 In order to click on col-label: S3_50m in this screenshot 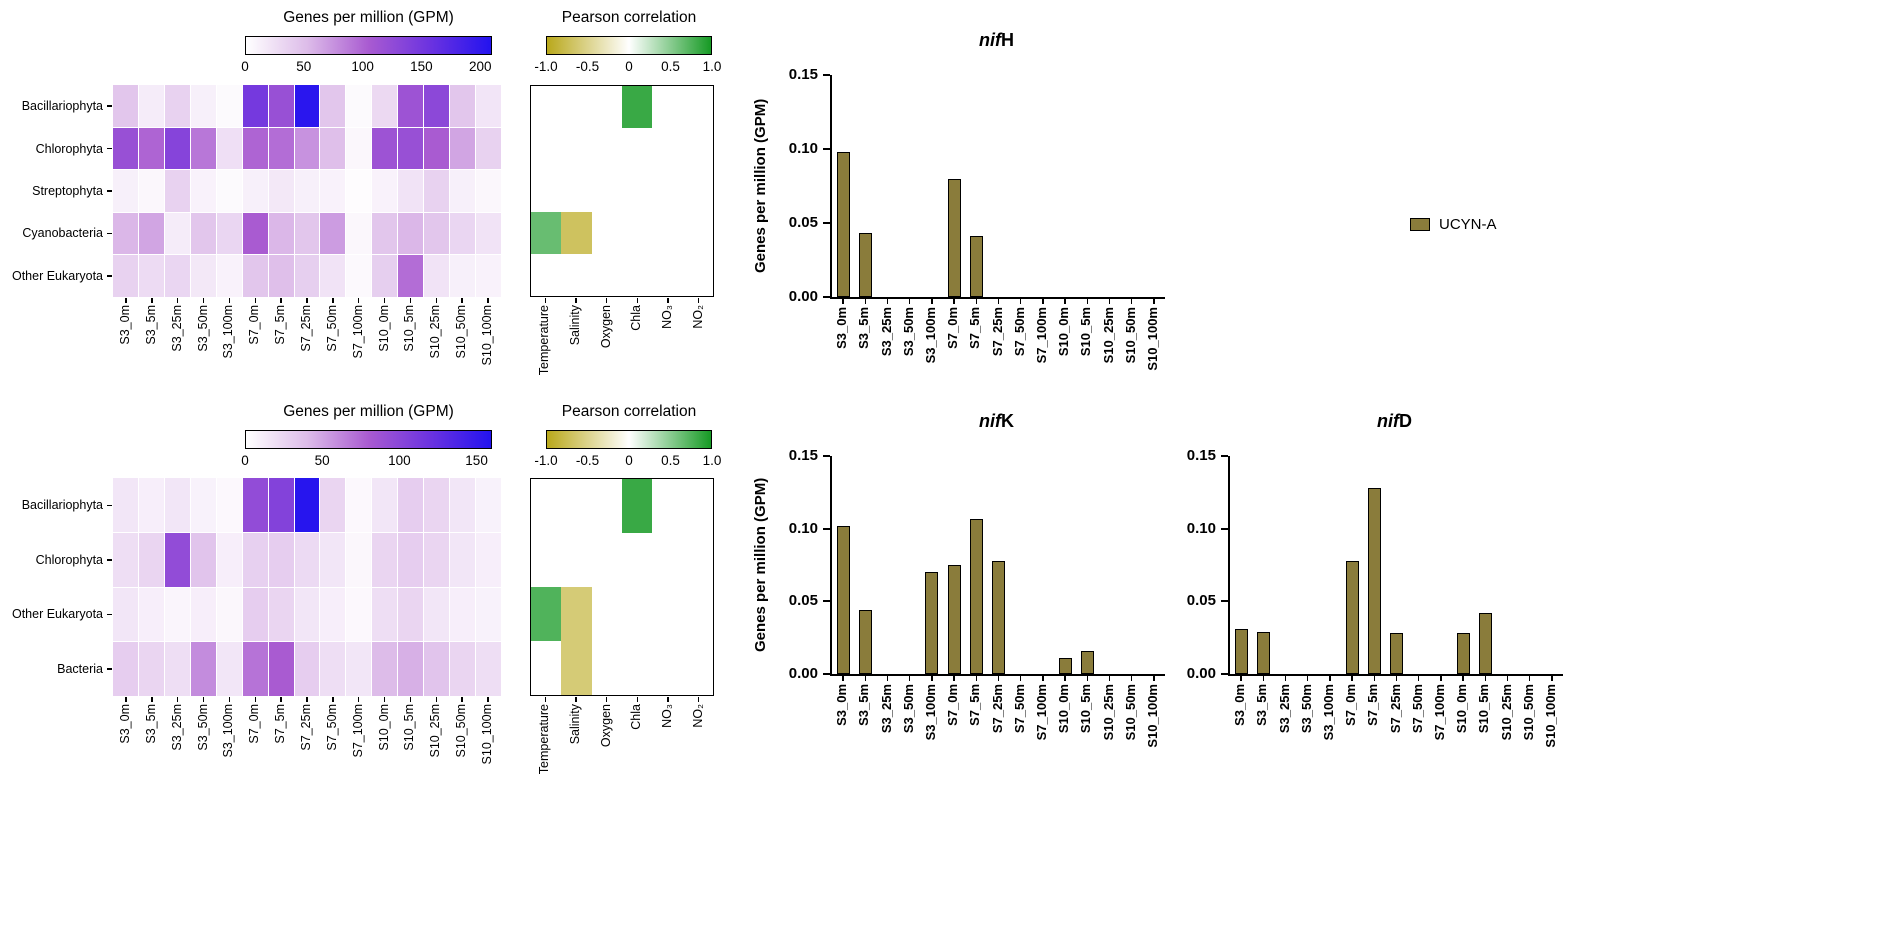, I will do `click(202, 727)`.